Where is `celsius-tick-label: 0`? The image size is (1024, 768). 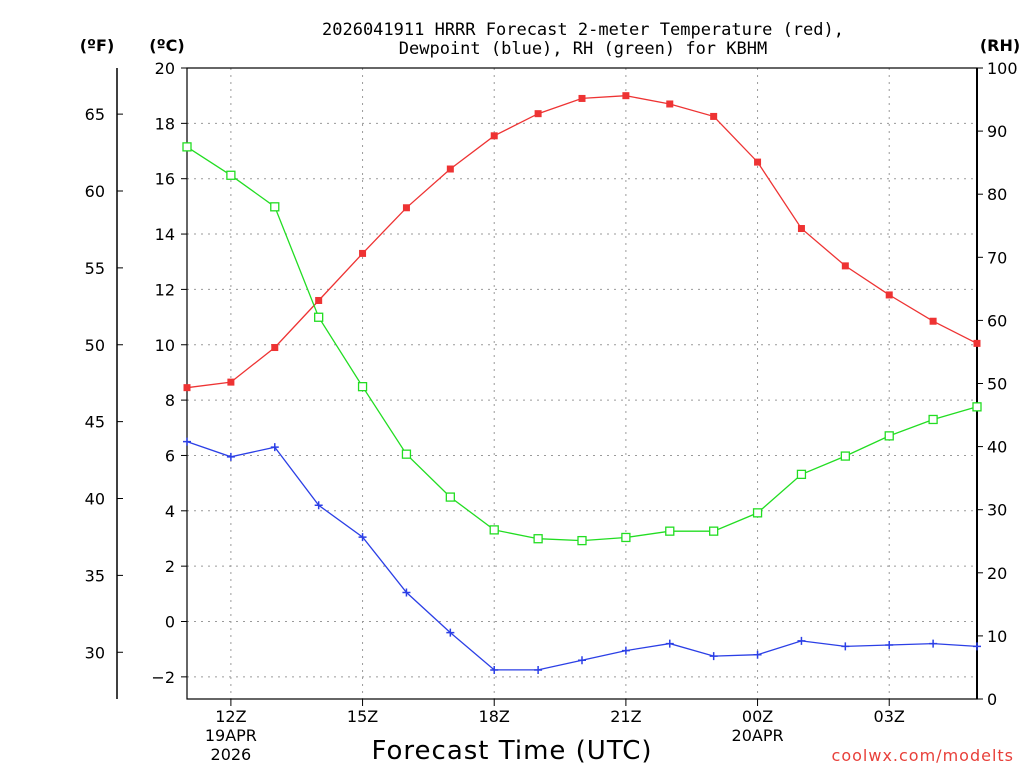 celsius-tick-label: 0 is located at coordinates (170, 622).